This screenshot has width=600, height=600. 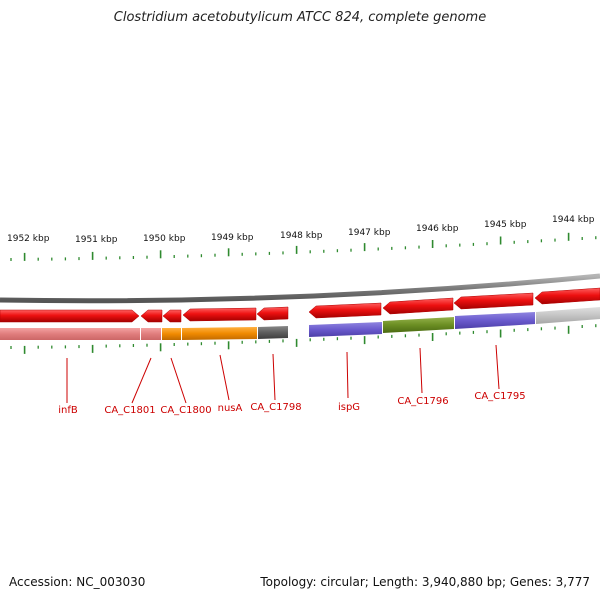 I want to click on scale-label: 1945 kbp, so click(x=505, y=225).